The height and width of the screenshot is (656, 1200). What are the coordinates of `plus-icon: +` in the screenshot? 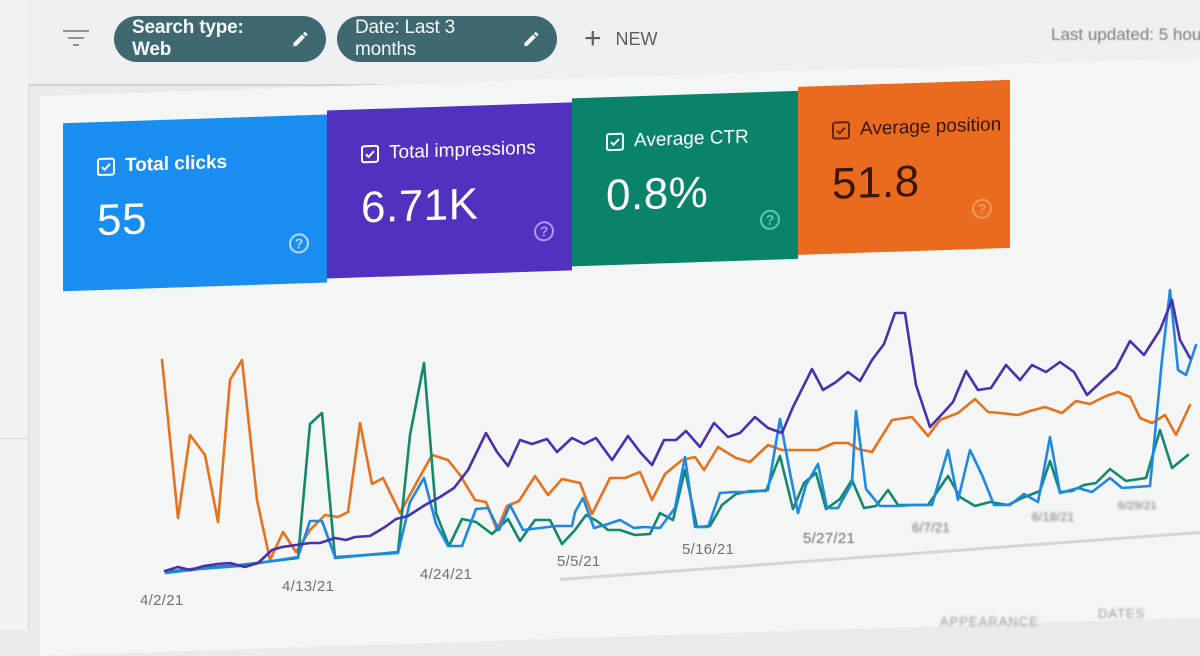 It's located at (593, 38).